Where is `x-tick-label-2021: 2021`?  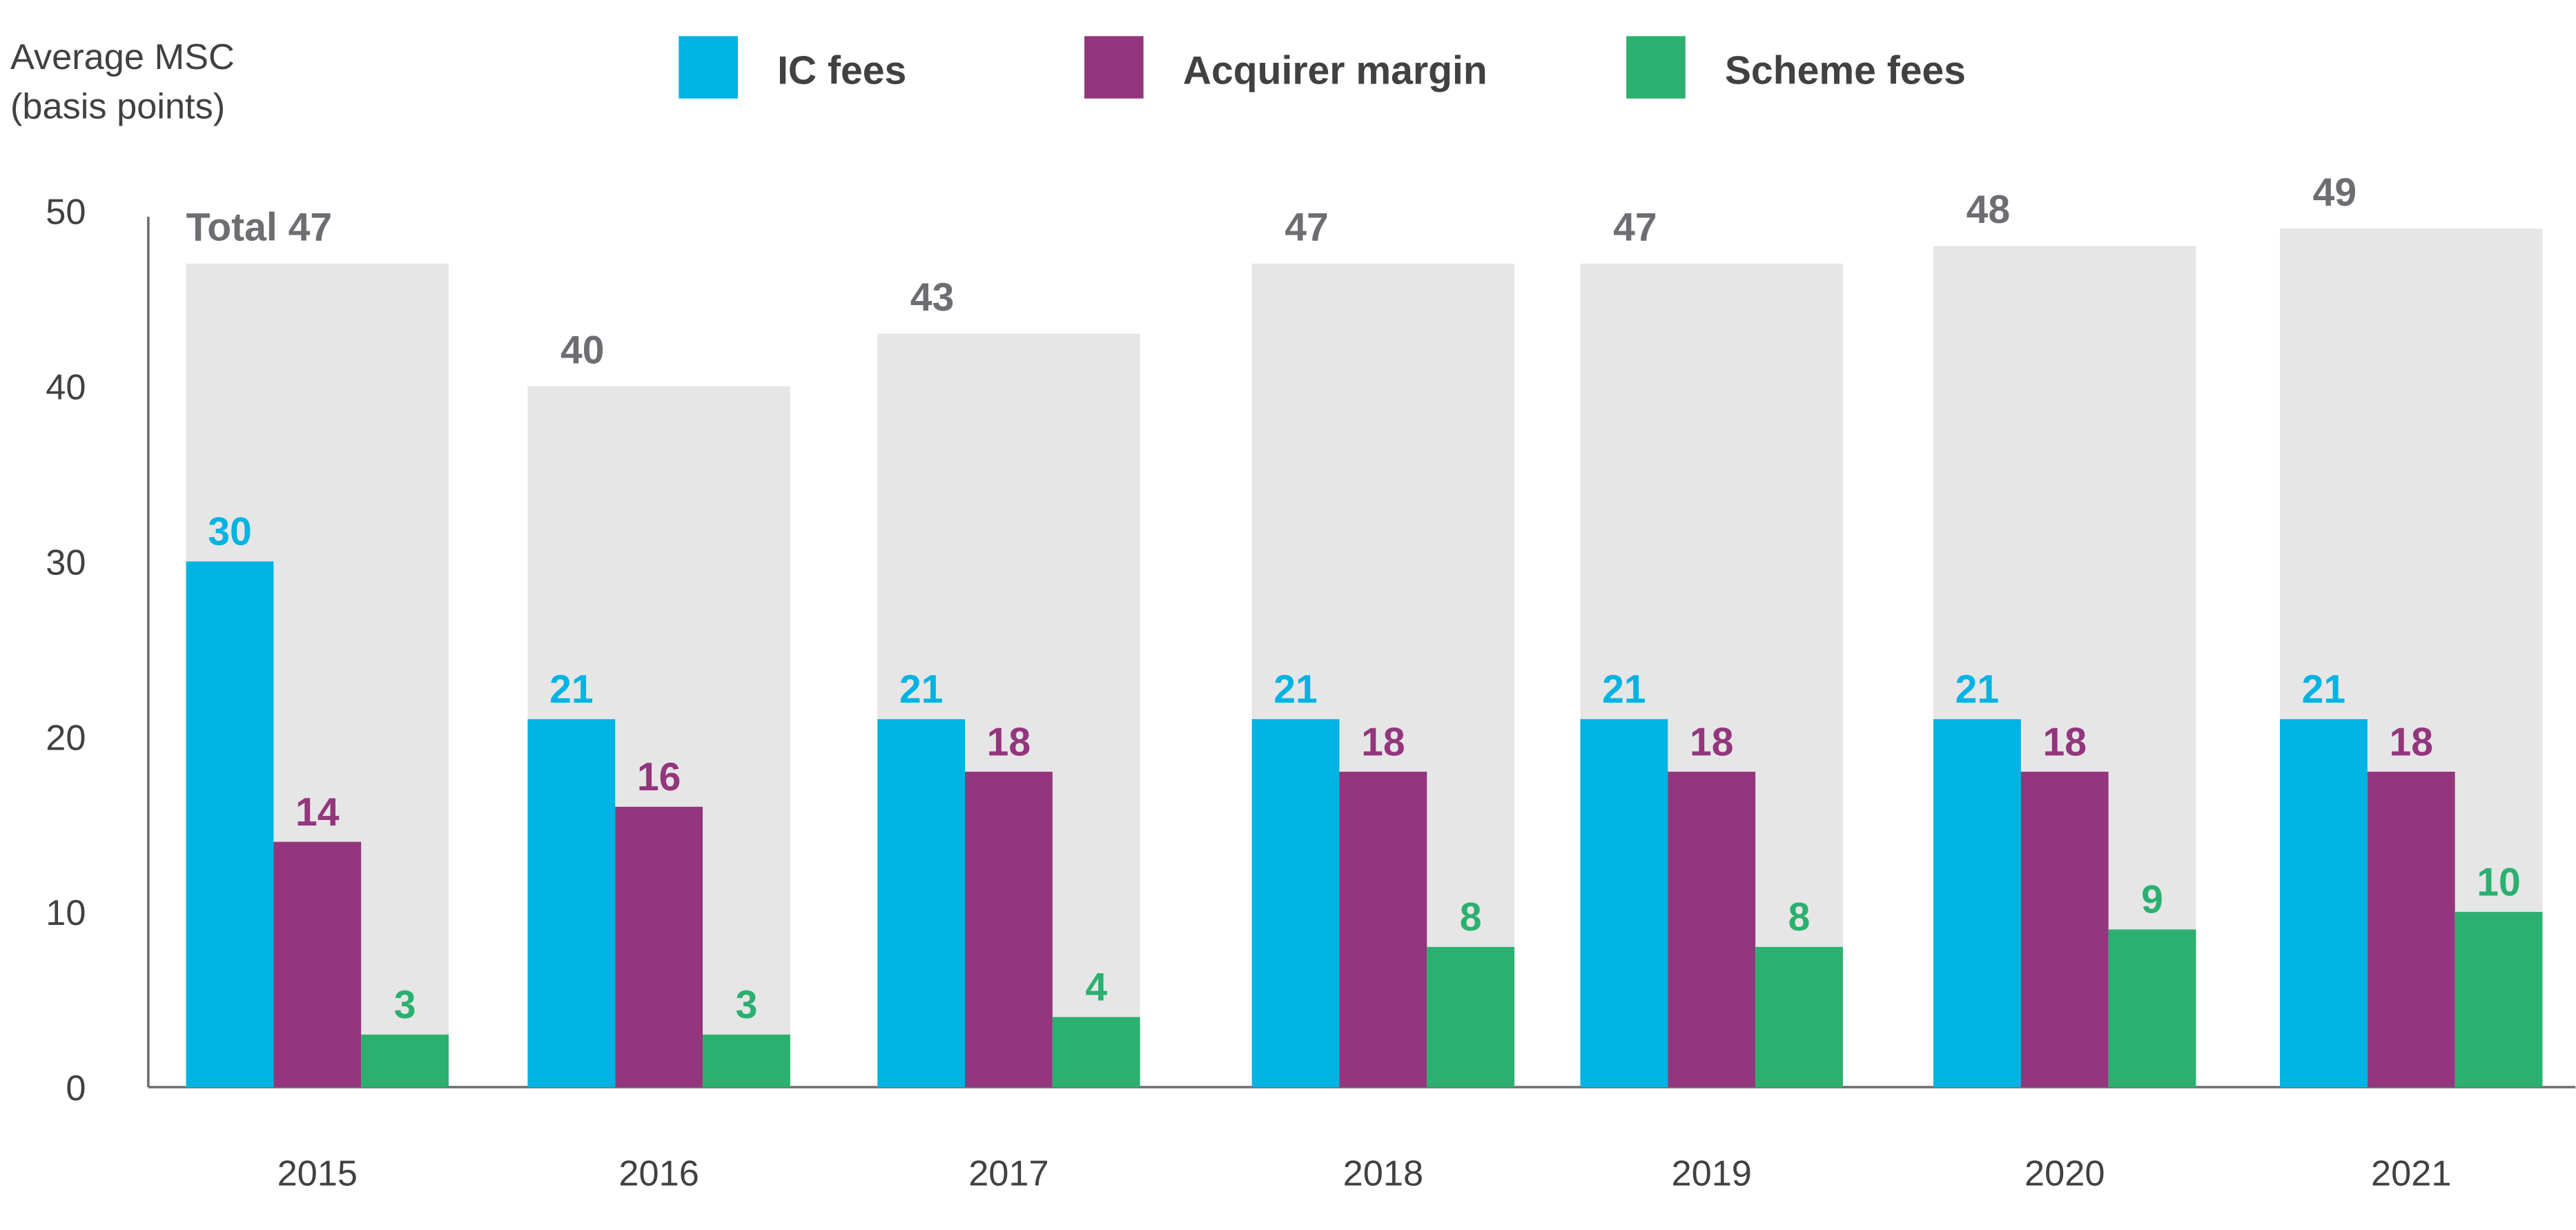
x-tick-label-2021: 2021 is located at coordinates (2411, 1174).